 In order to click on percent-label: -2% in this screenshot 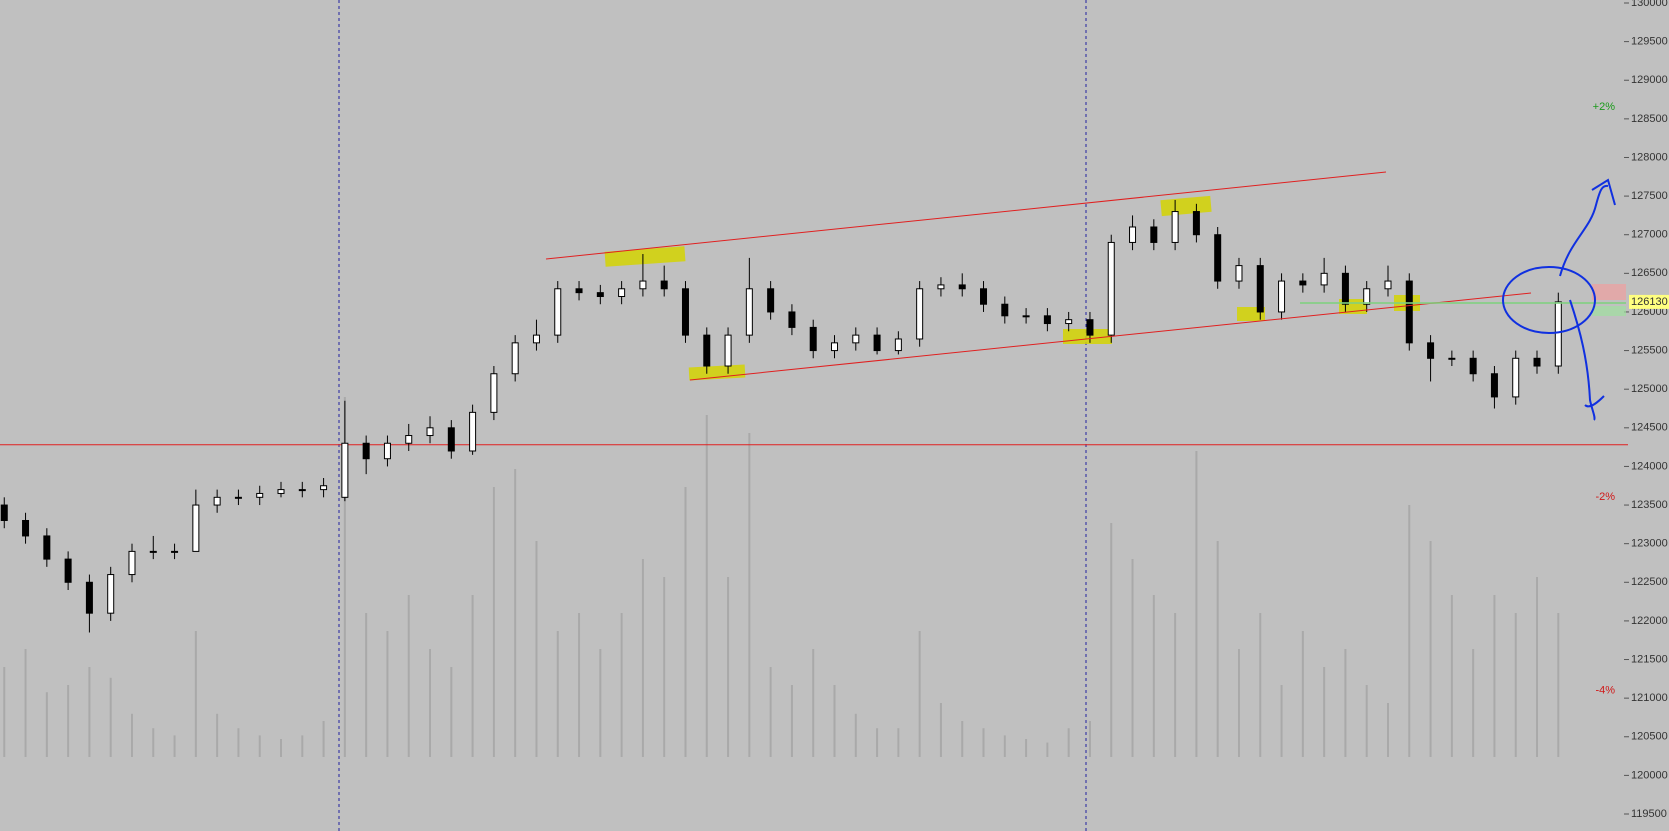, I will do `click(1605, 497)`.